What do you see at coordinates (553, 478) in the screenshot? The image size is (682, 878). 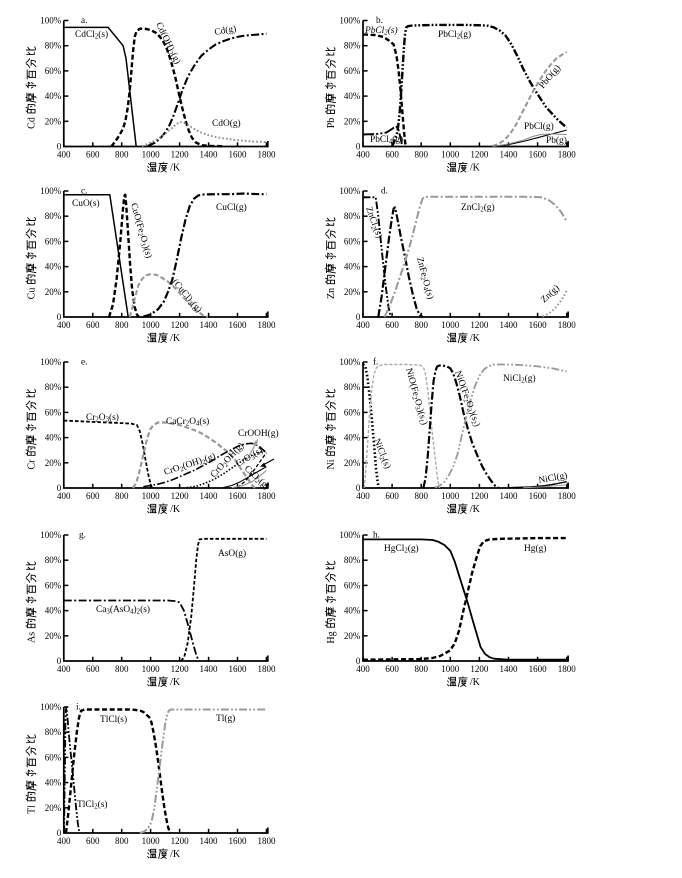 I see `svg-text: NiCl(g)` at bounding box center [553, 478].